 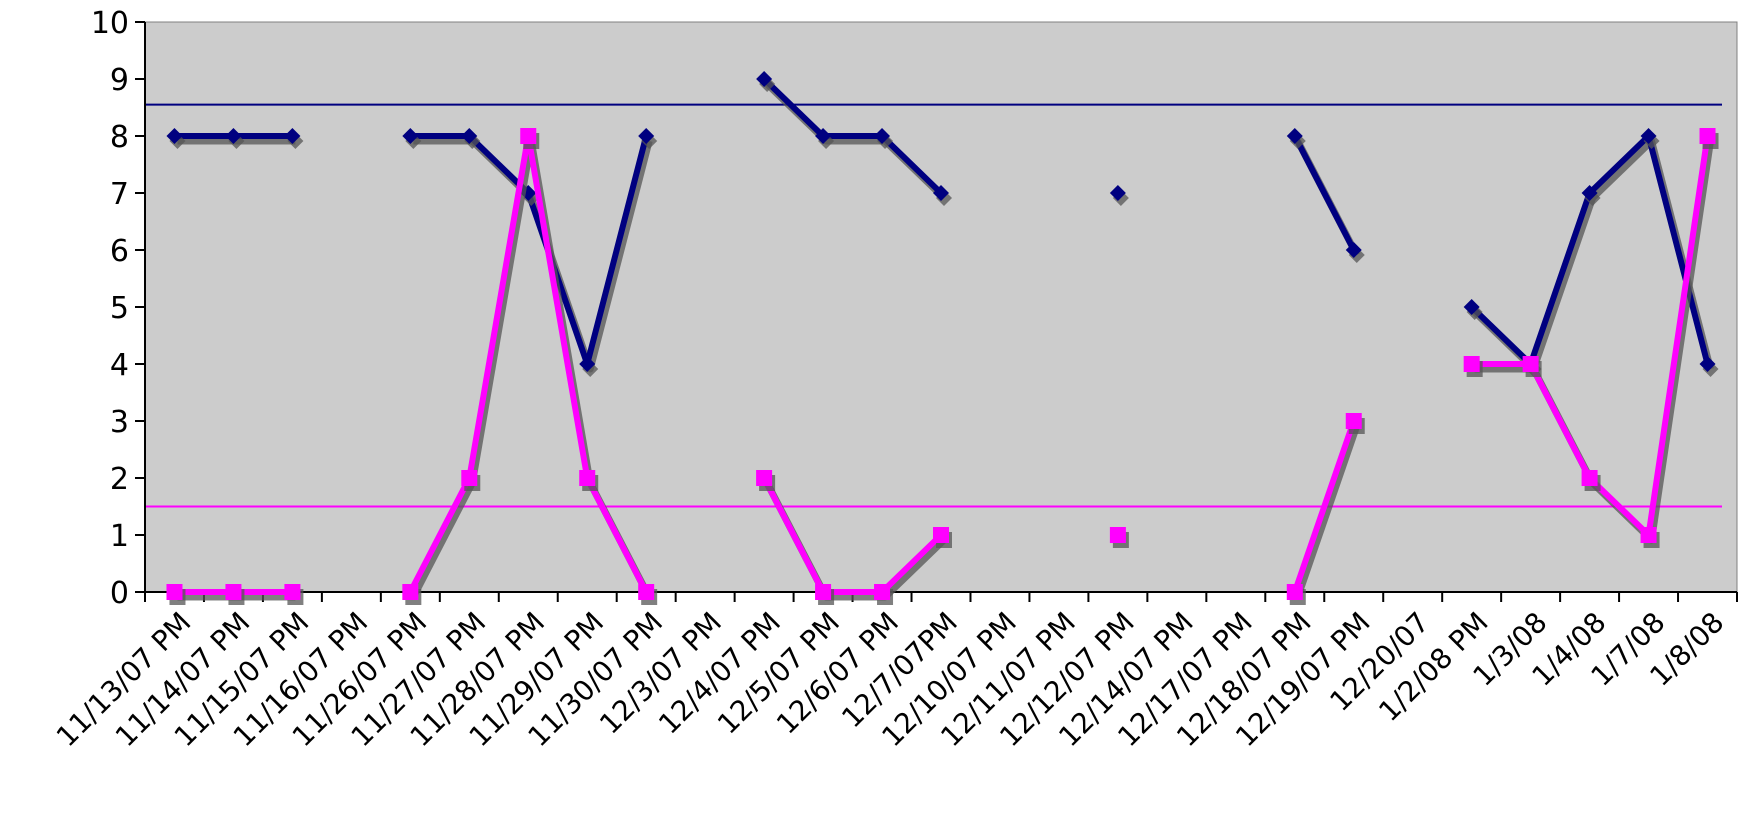 What do you see at coordinates (119, 80) in the screenshot?
I see `y-tick-label: 9` at bounding box center [119, 80].